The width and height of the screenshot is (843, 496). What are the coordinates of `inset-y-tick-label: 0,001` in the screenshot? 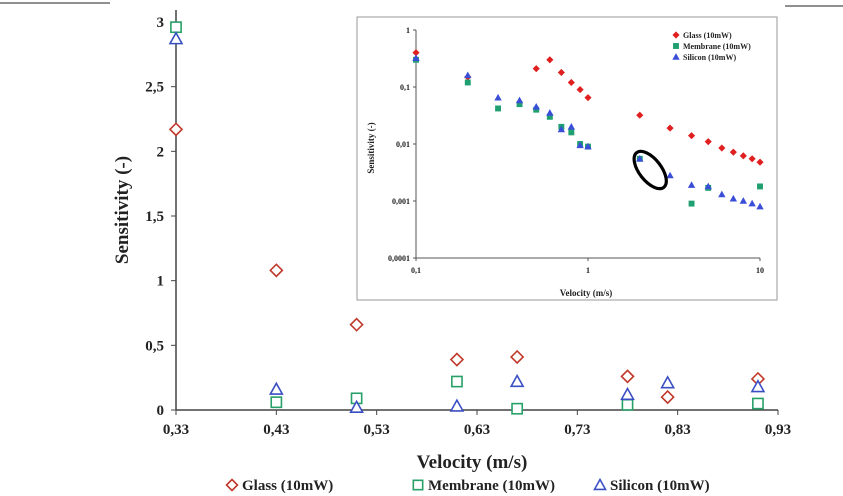 It's located at (401, 201).